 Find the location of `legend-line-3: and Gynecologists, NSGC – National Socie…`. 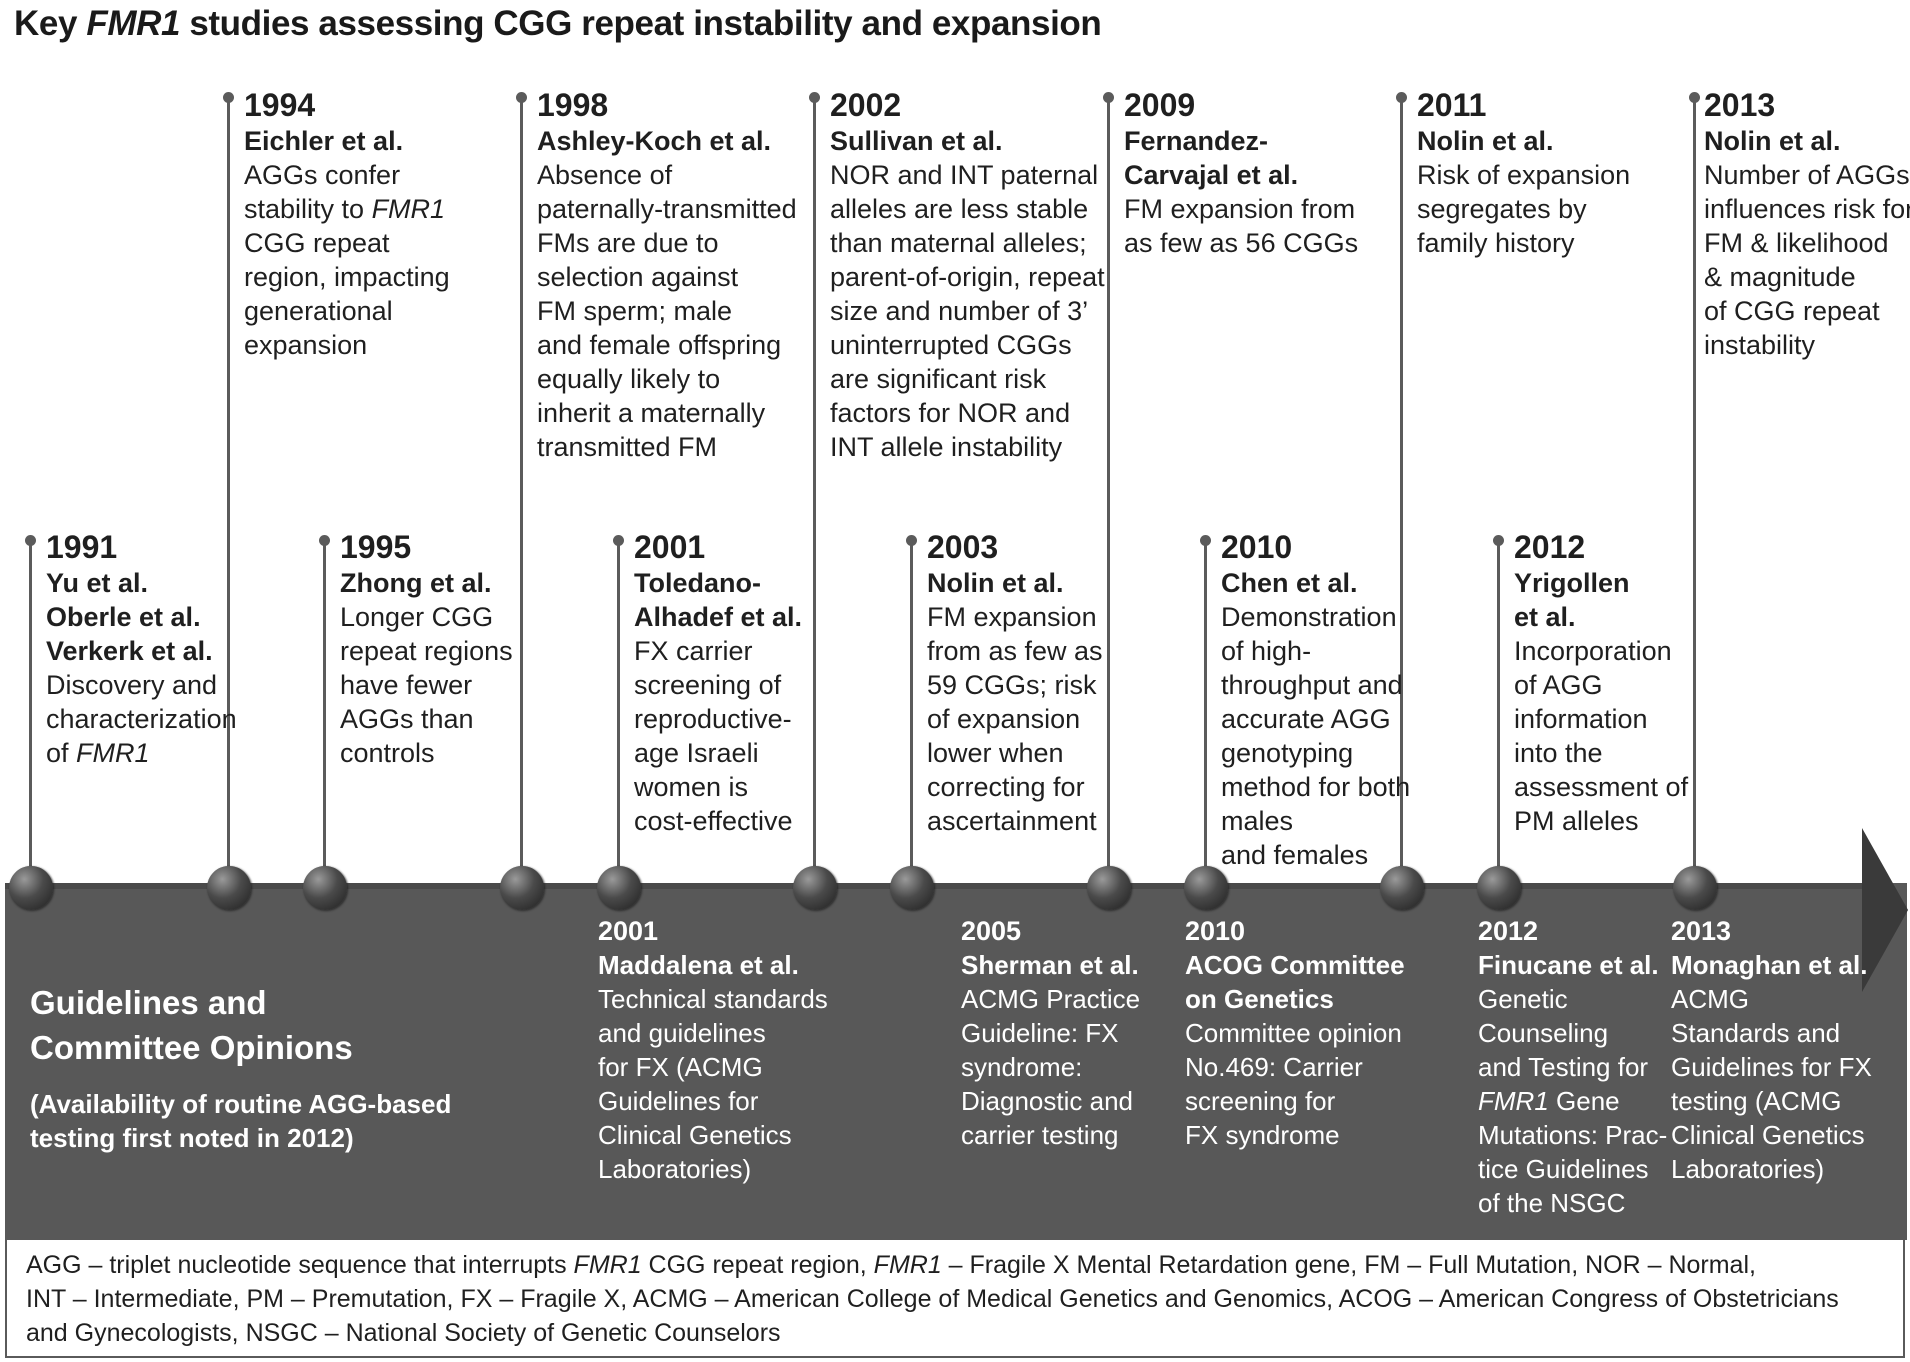

legend-line-3: and Gynecologists, NSGC – National Socie… is located at coordinates (403, 1333).